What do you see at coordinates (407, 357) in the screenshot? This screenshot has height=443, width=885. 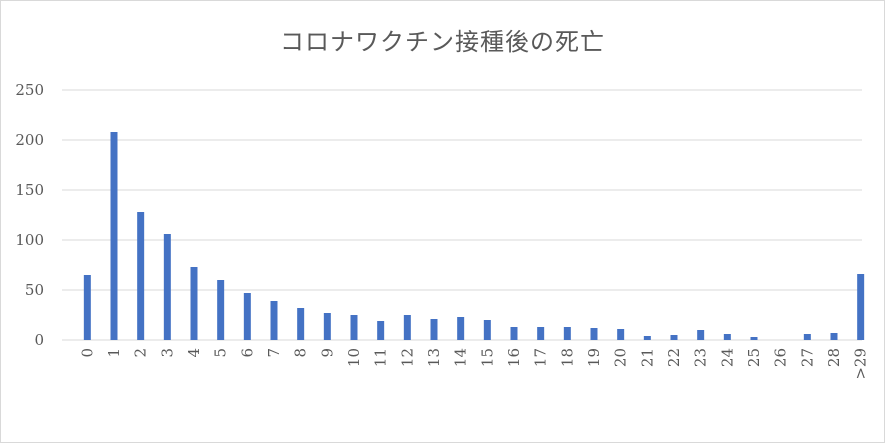 I see `x-tick-label: 12` at bounding box center [407, 357].